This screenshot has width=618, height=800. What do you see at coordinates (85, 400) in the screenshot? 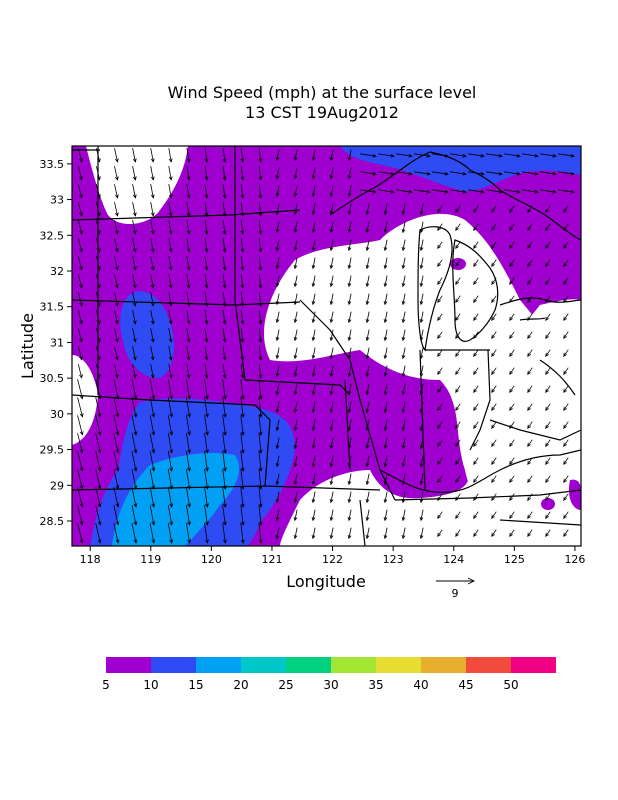
I see `wind-region-white-w` at bounding box center [85, 400].